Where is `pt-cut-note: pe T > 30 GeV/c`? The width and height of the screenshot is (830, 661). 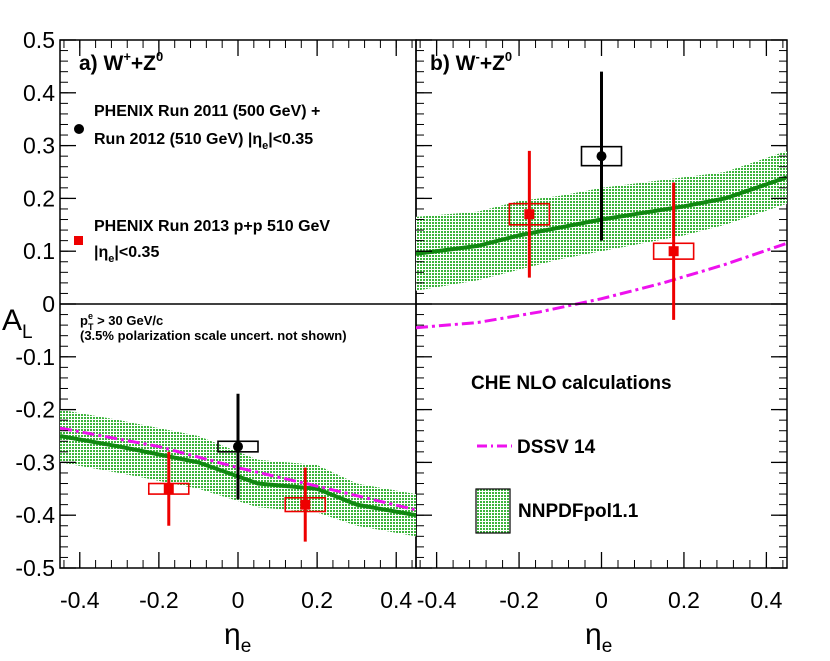
pt-cut-note: pe T > 30 GeV/c is located at coordinates (121, 321).